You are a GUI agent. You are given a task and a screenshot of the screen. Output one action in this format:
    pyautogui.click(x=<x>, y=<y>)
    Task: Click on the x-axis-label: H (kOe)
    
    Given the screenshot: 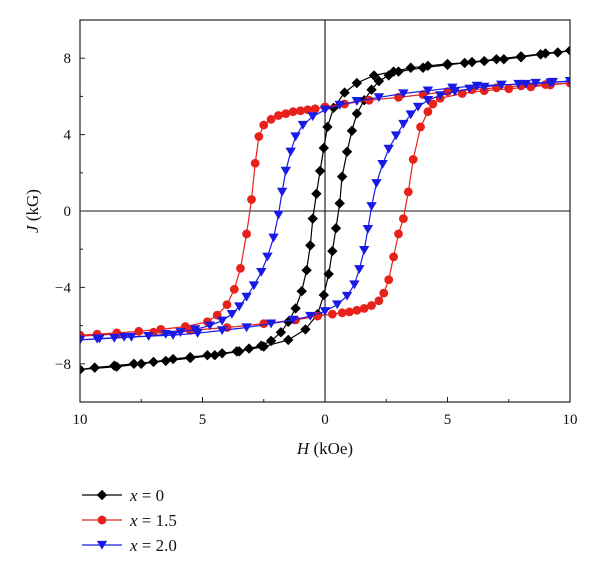 What is the action you would take?
    pyautogui.click(x=324, y=448)
    